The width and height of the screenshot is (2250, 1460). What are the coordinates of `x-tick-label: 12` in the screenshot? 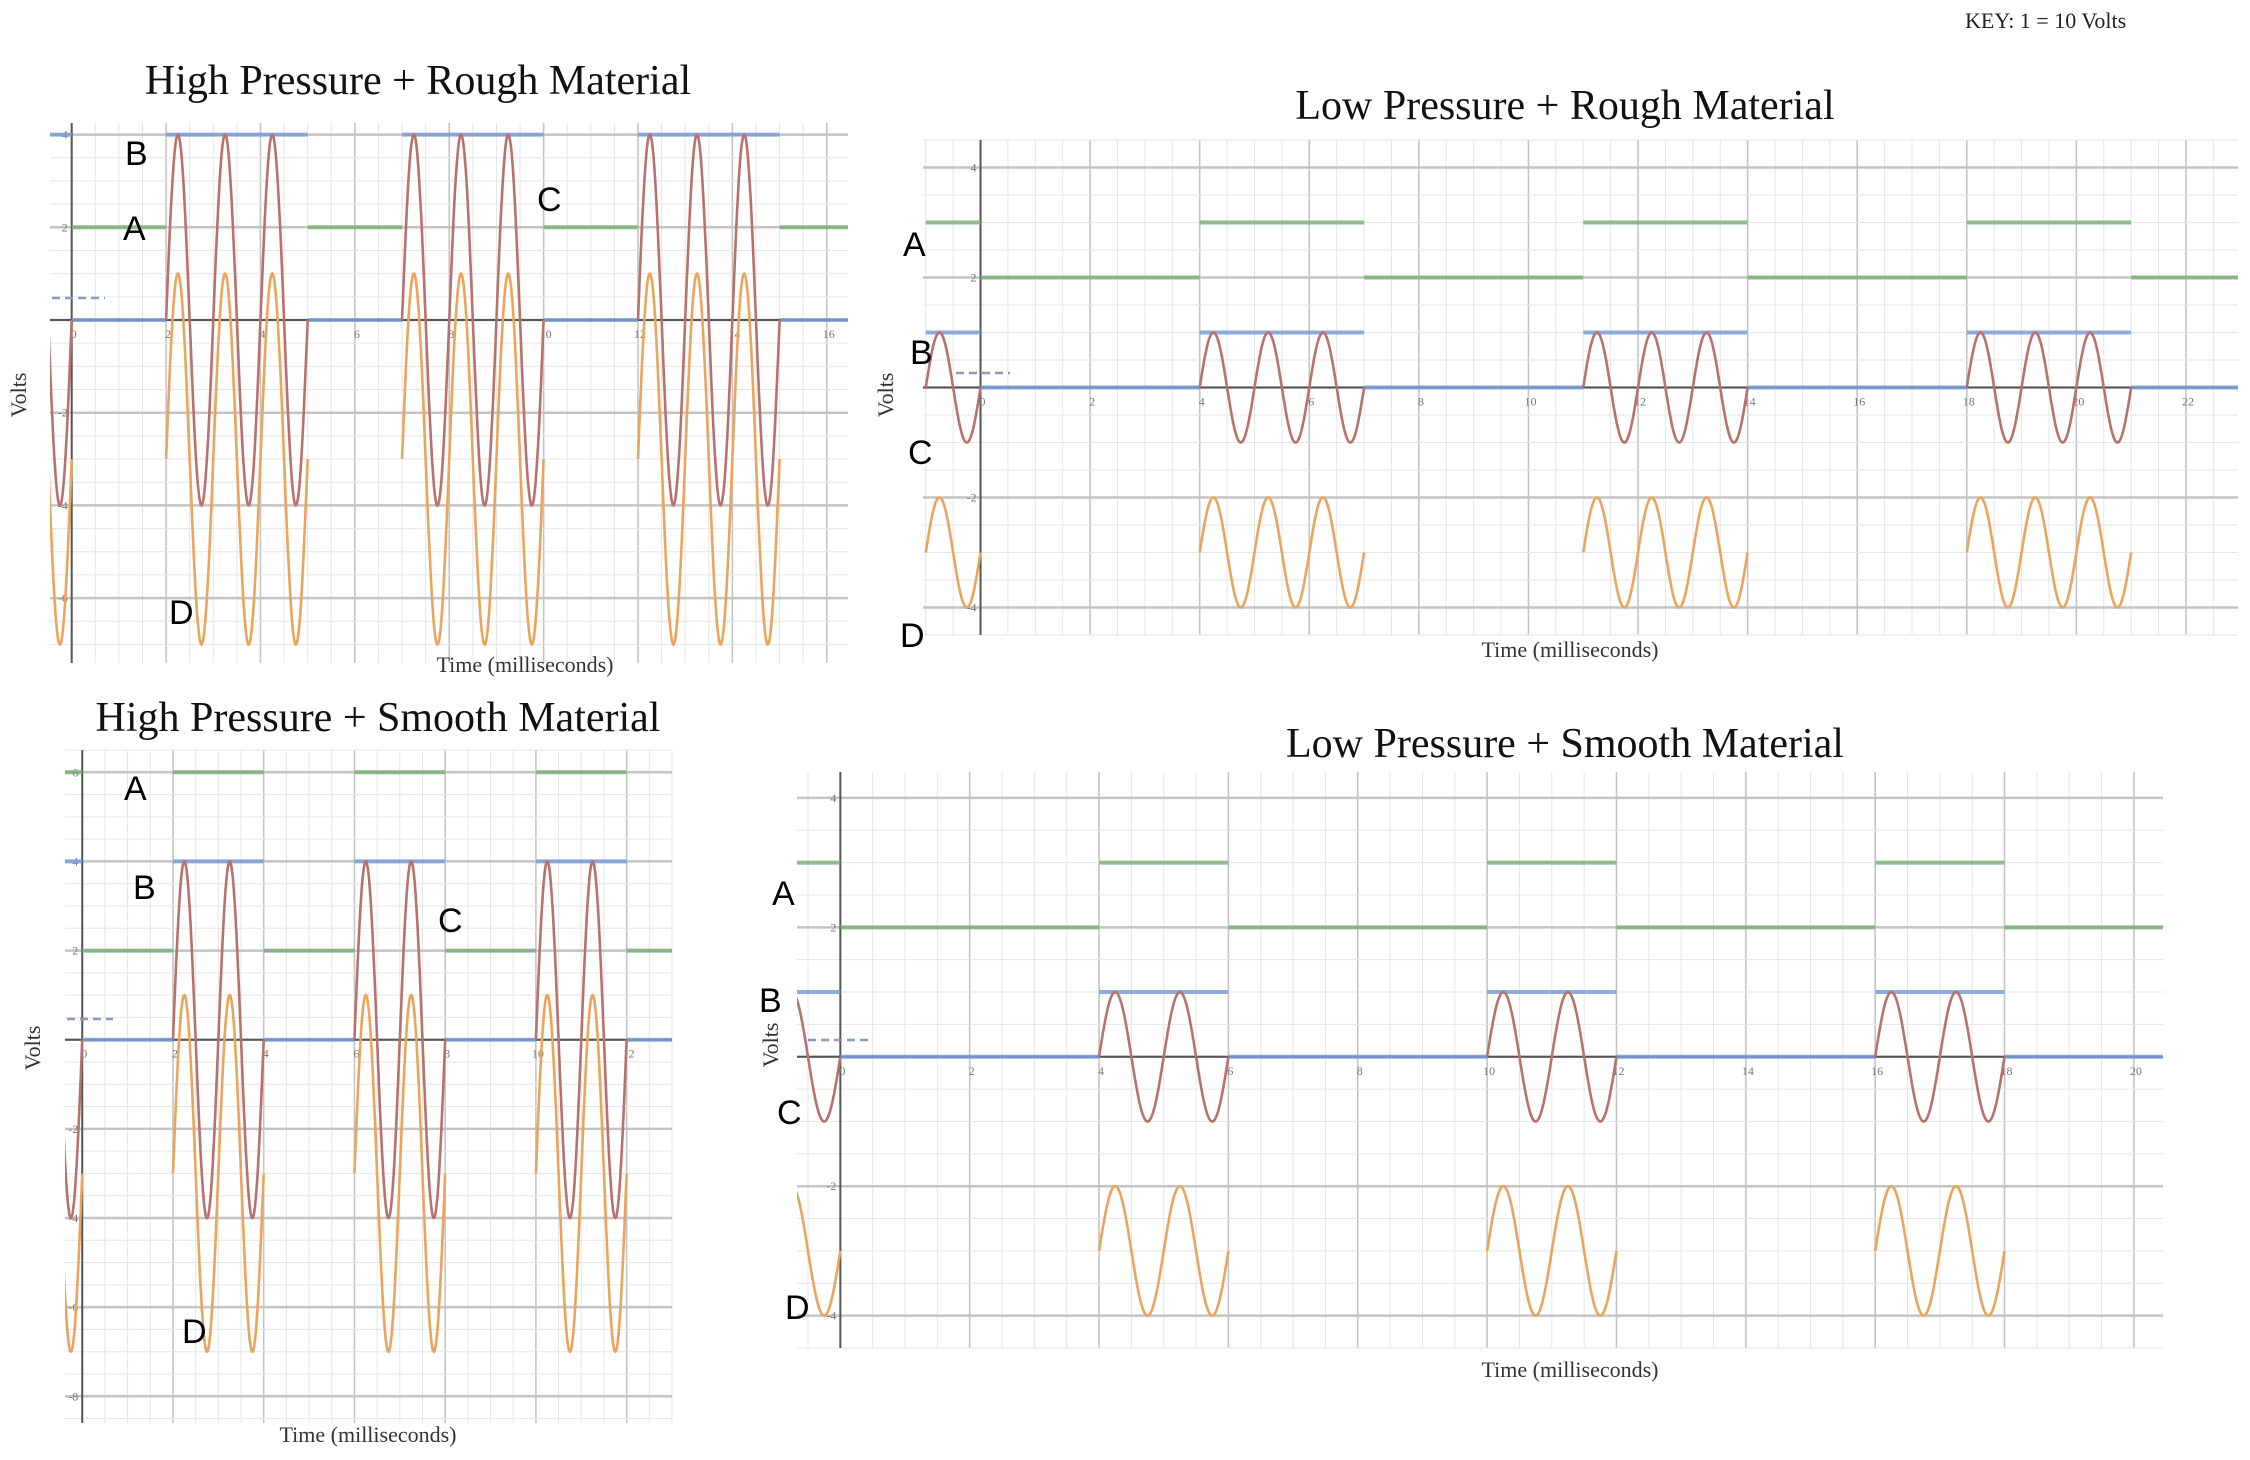 It's located at (629, 1054).